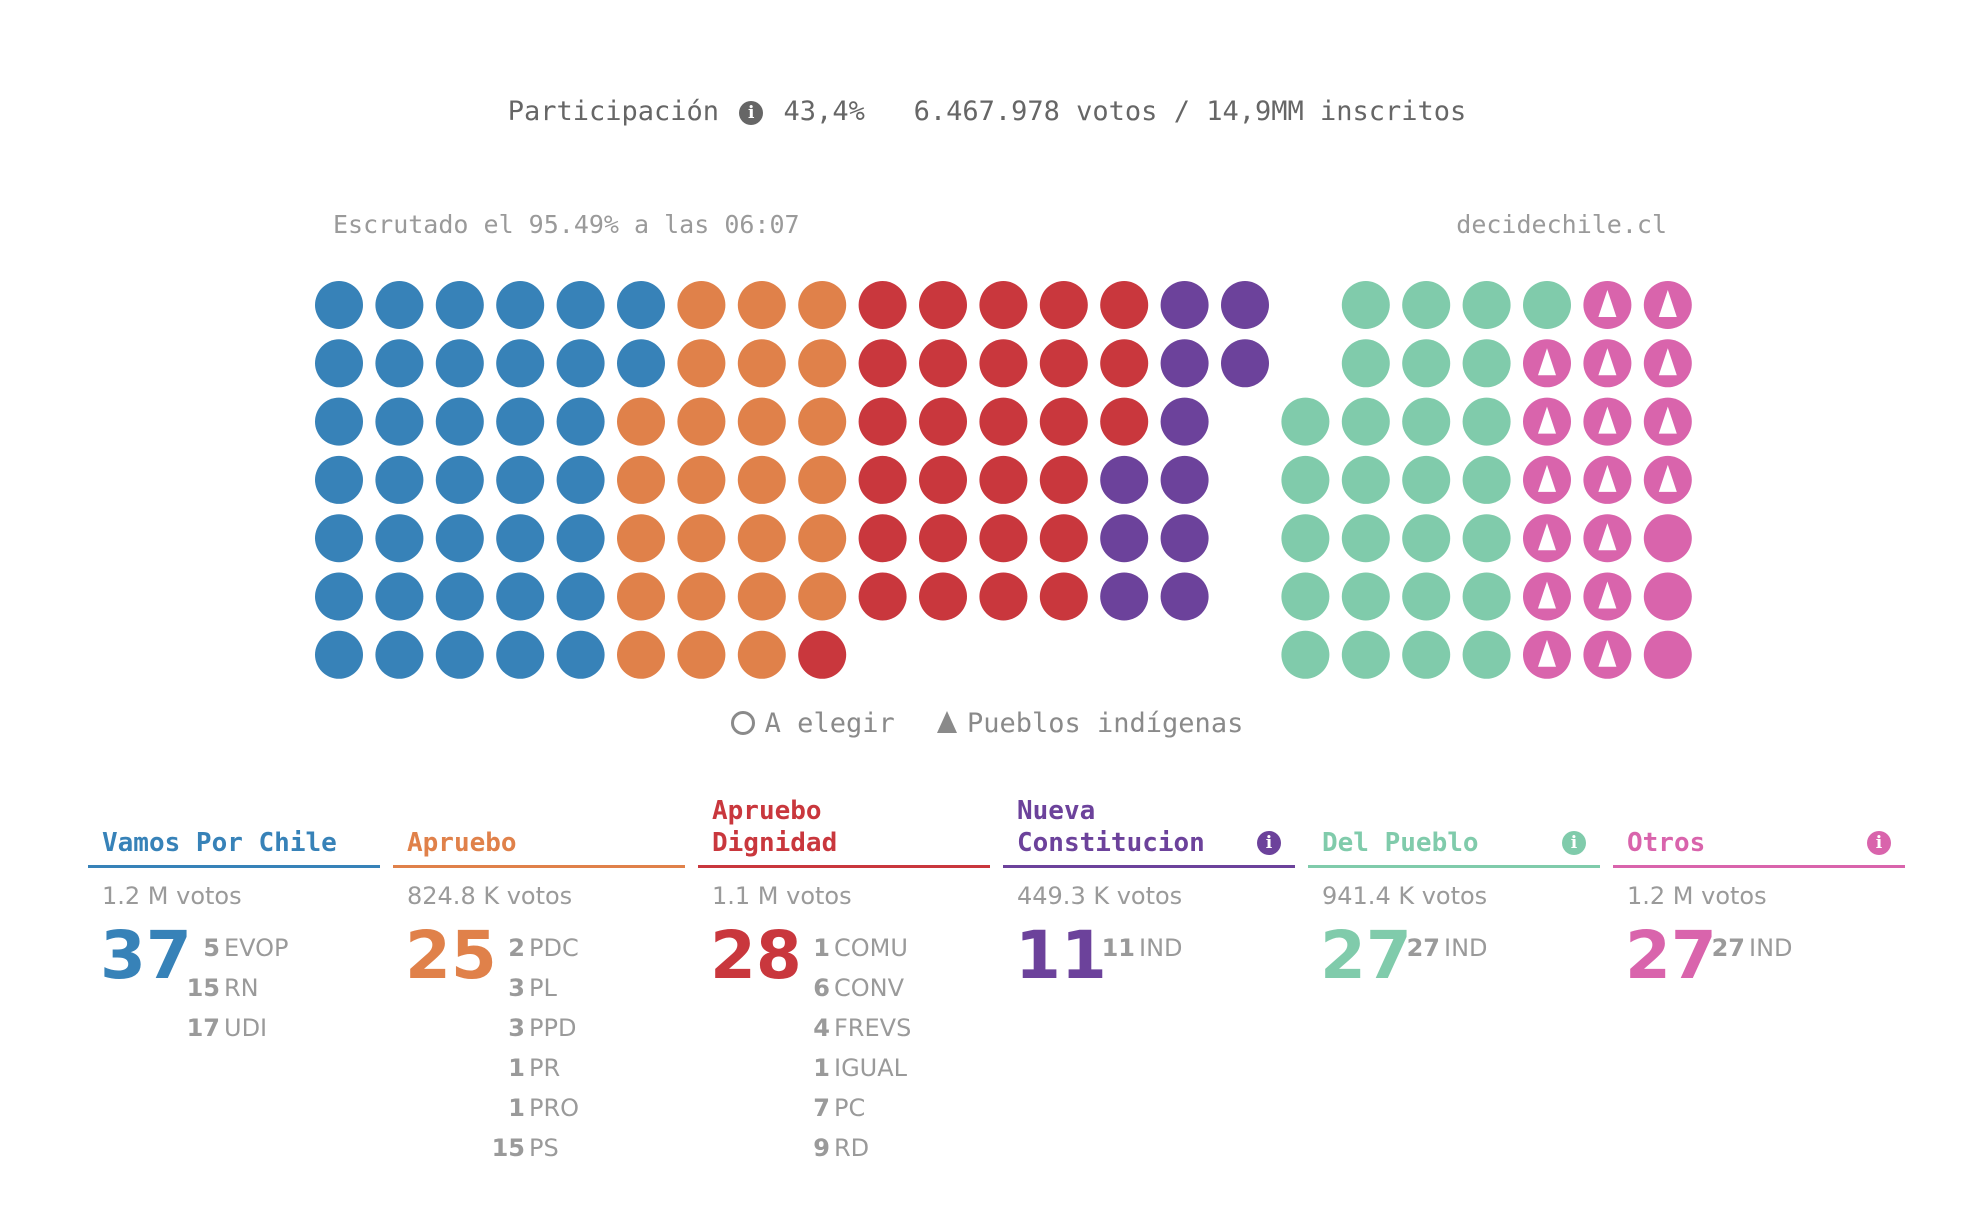 The height and width of the screenshot is (1206, 1974). Describe the element at coordinates (234, 834) in the screenshot. I see `coalition-header: Vamos Por Chile` at that location.